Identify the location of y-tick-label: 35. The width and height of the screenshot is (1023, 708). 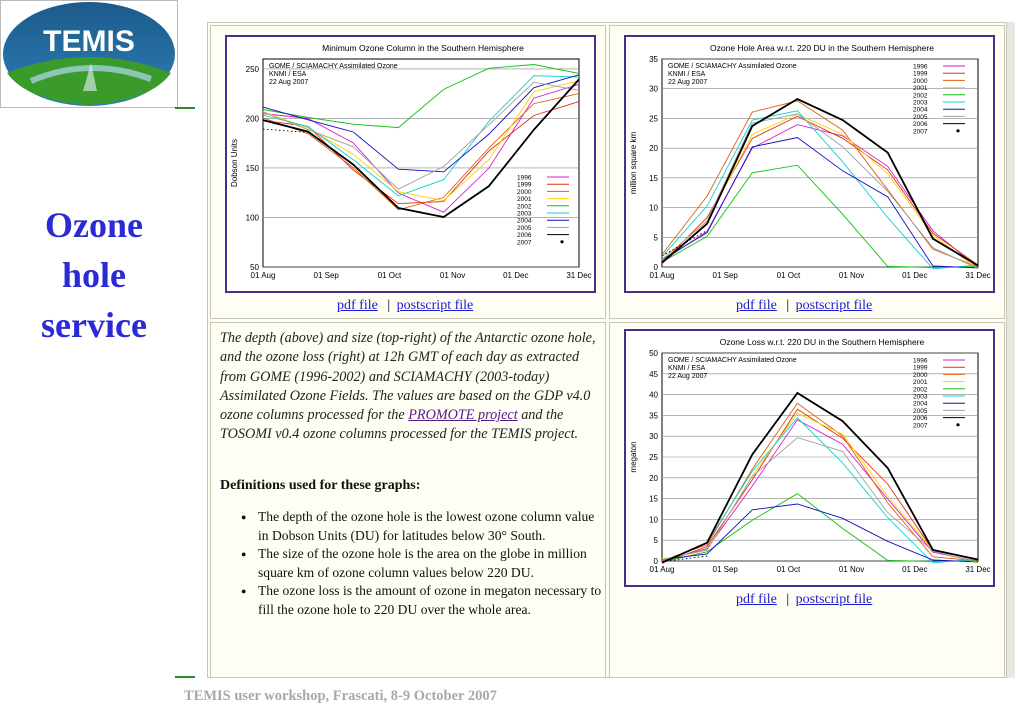
(653, 415).